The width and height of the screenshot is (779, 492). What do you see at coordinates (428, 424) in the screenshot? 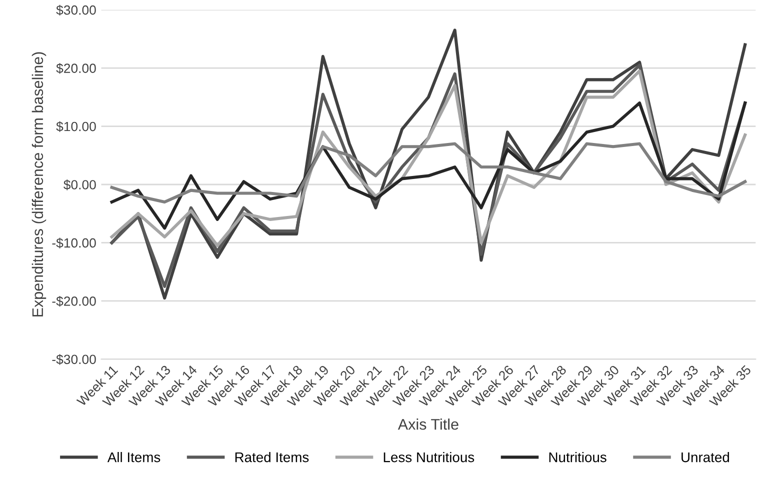
I see `x-axis-title: Axis Title` at bounding box center [428, 424].